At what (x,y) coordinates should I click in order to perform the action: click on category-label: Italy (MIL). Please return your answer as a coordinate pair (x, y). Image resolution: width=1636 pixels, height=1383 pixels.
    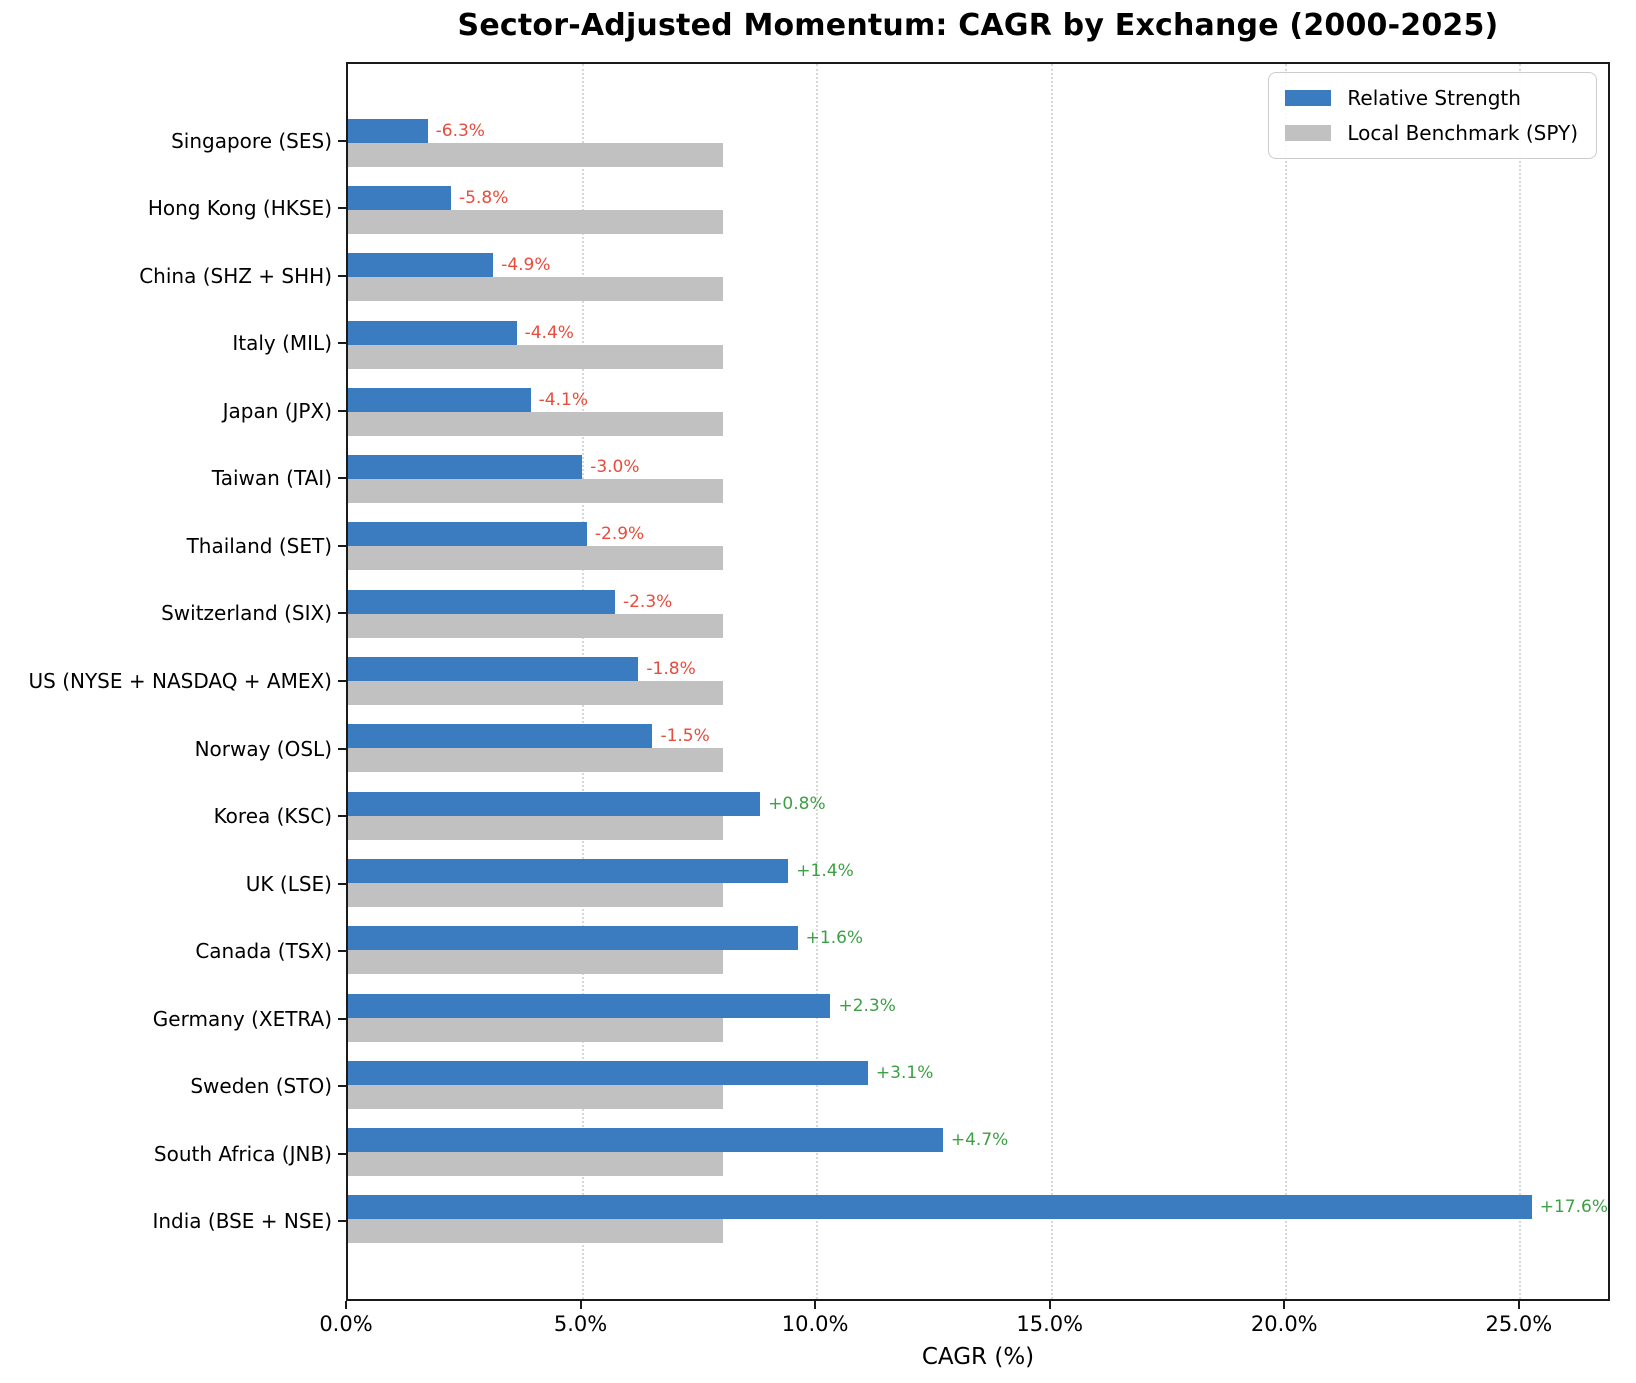
    Looking at the image, I should click on (282, 343).